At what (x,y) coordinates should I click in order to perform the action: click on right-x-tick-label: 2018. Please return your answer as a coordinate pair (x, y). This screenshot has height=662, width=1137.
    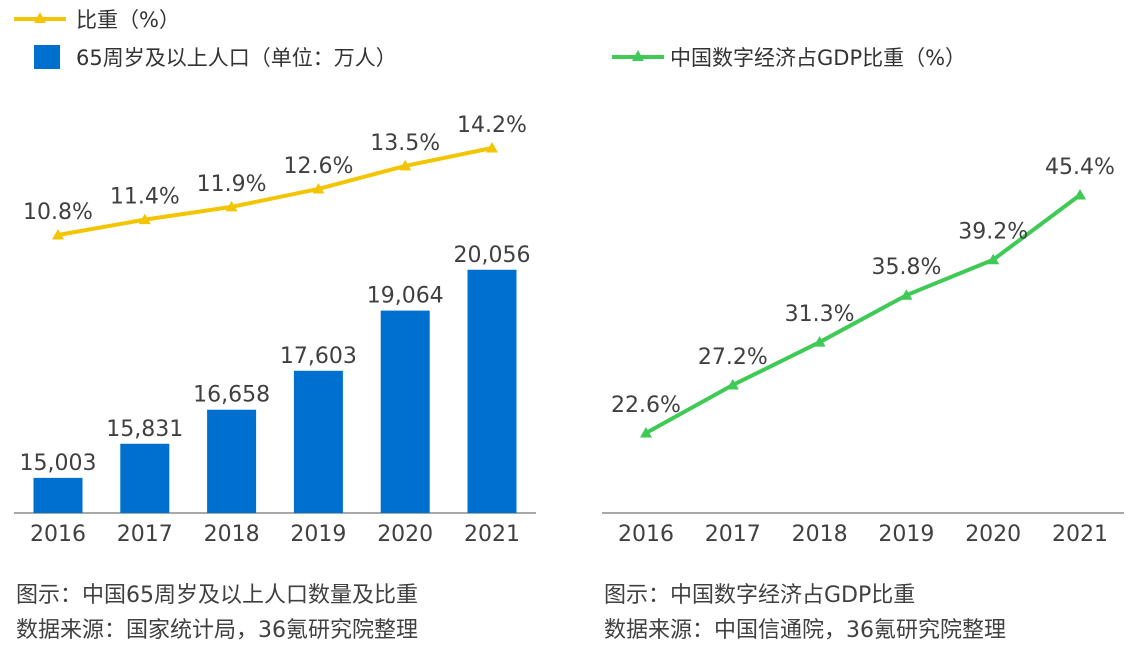
    Looking at the image, I should click on (820, 534).